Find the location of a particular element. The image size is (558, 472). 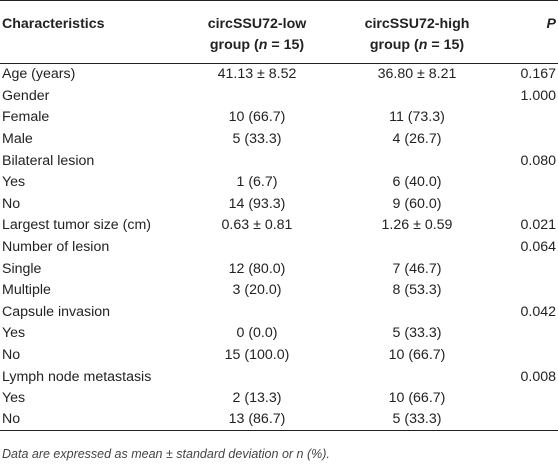

table-row: No 13 (86.7) 5 (33.3) is located at coordinates (279, 420).